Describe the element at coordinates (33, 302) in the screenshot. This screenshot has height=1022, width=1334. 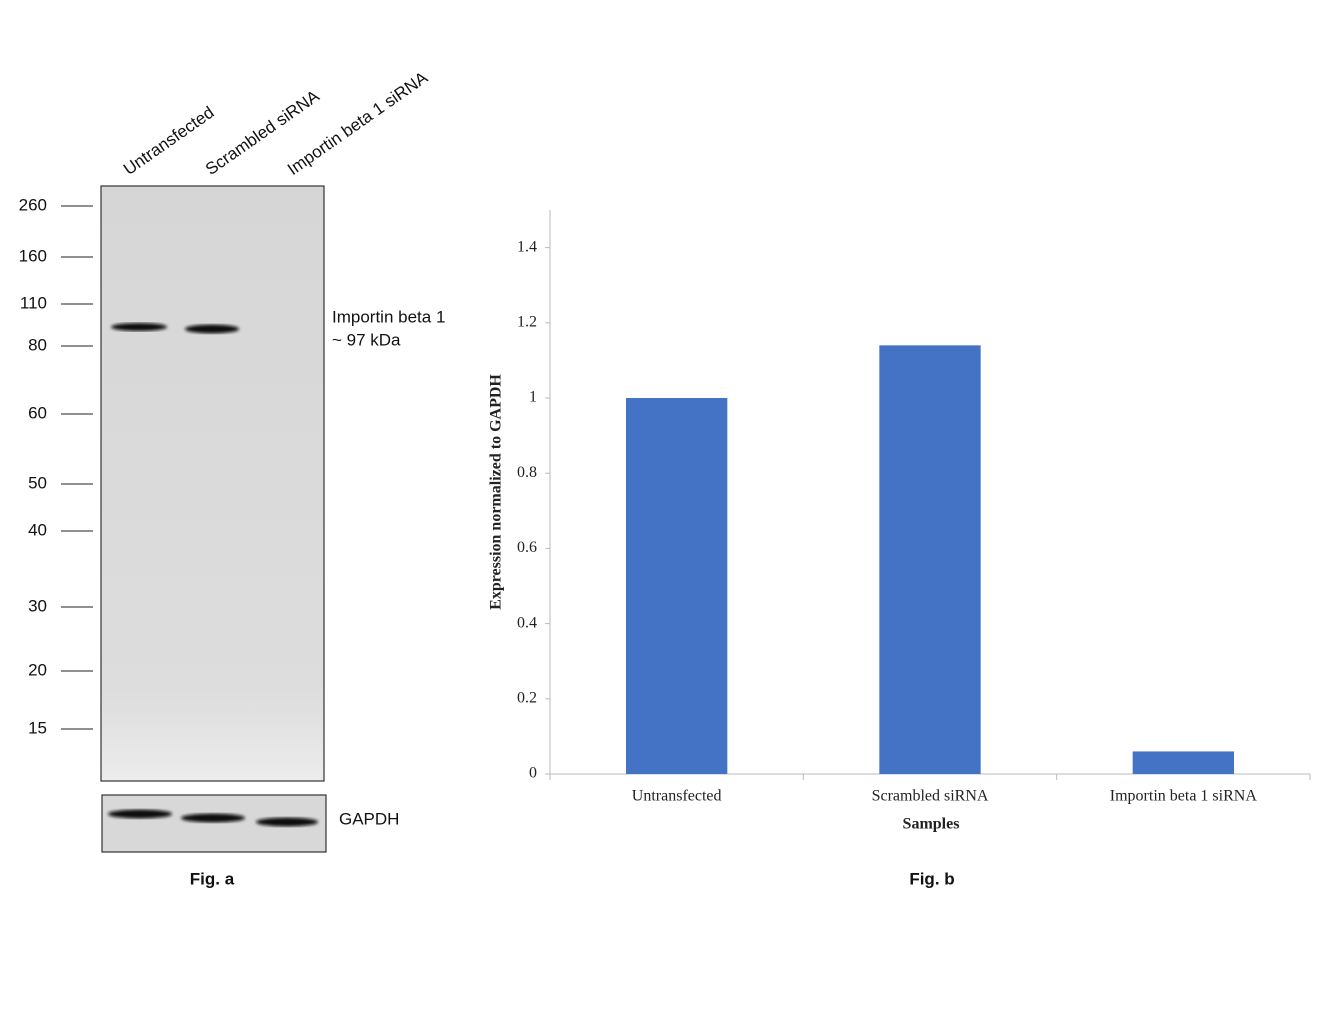
I see `marker-label: 110` at that location.